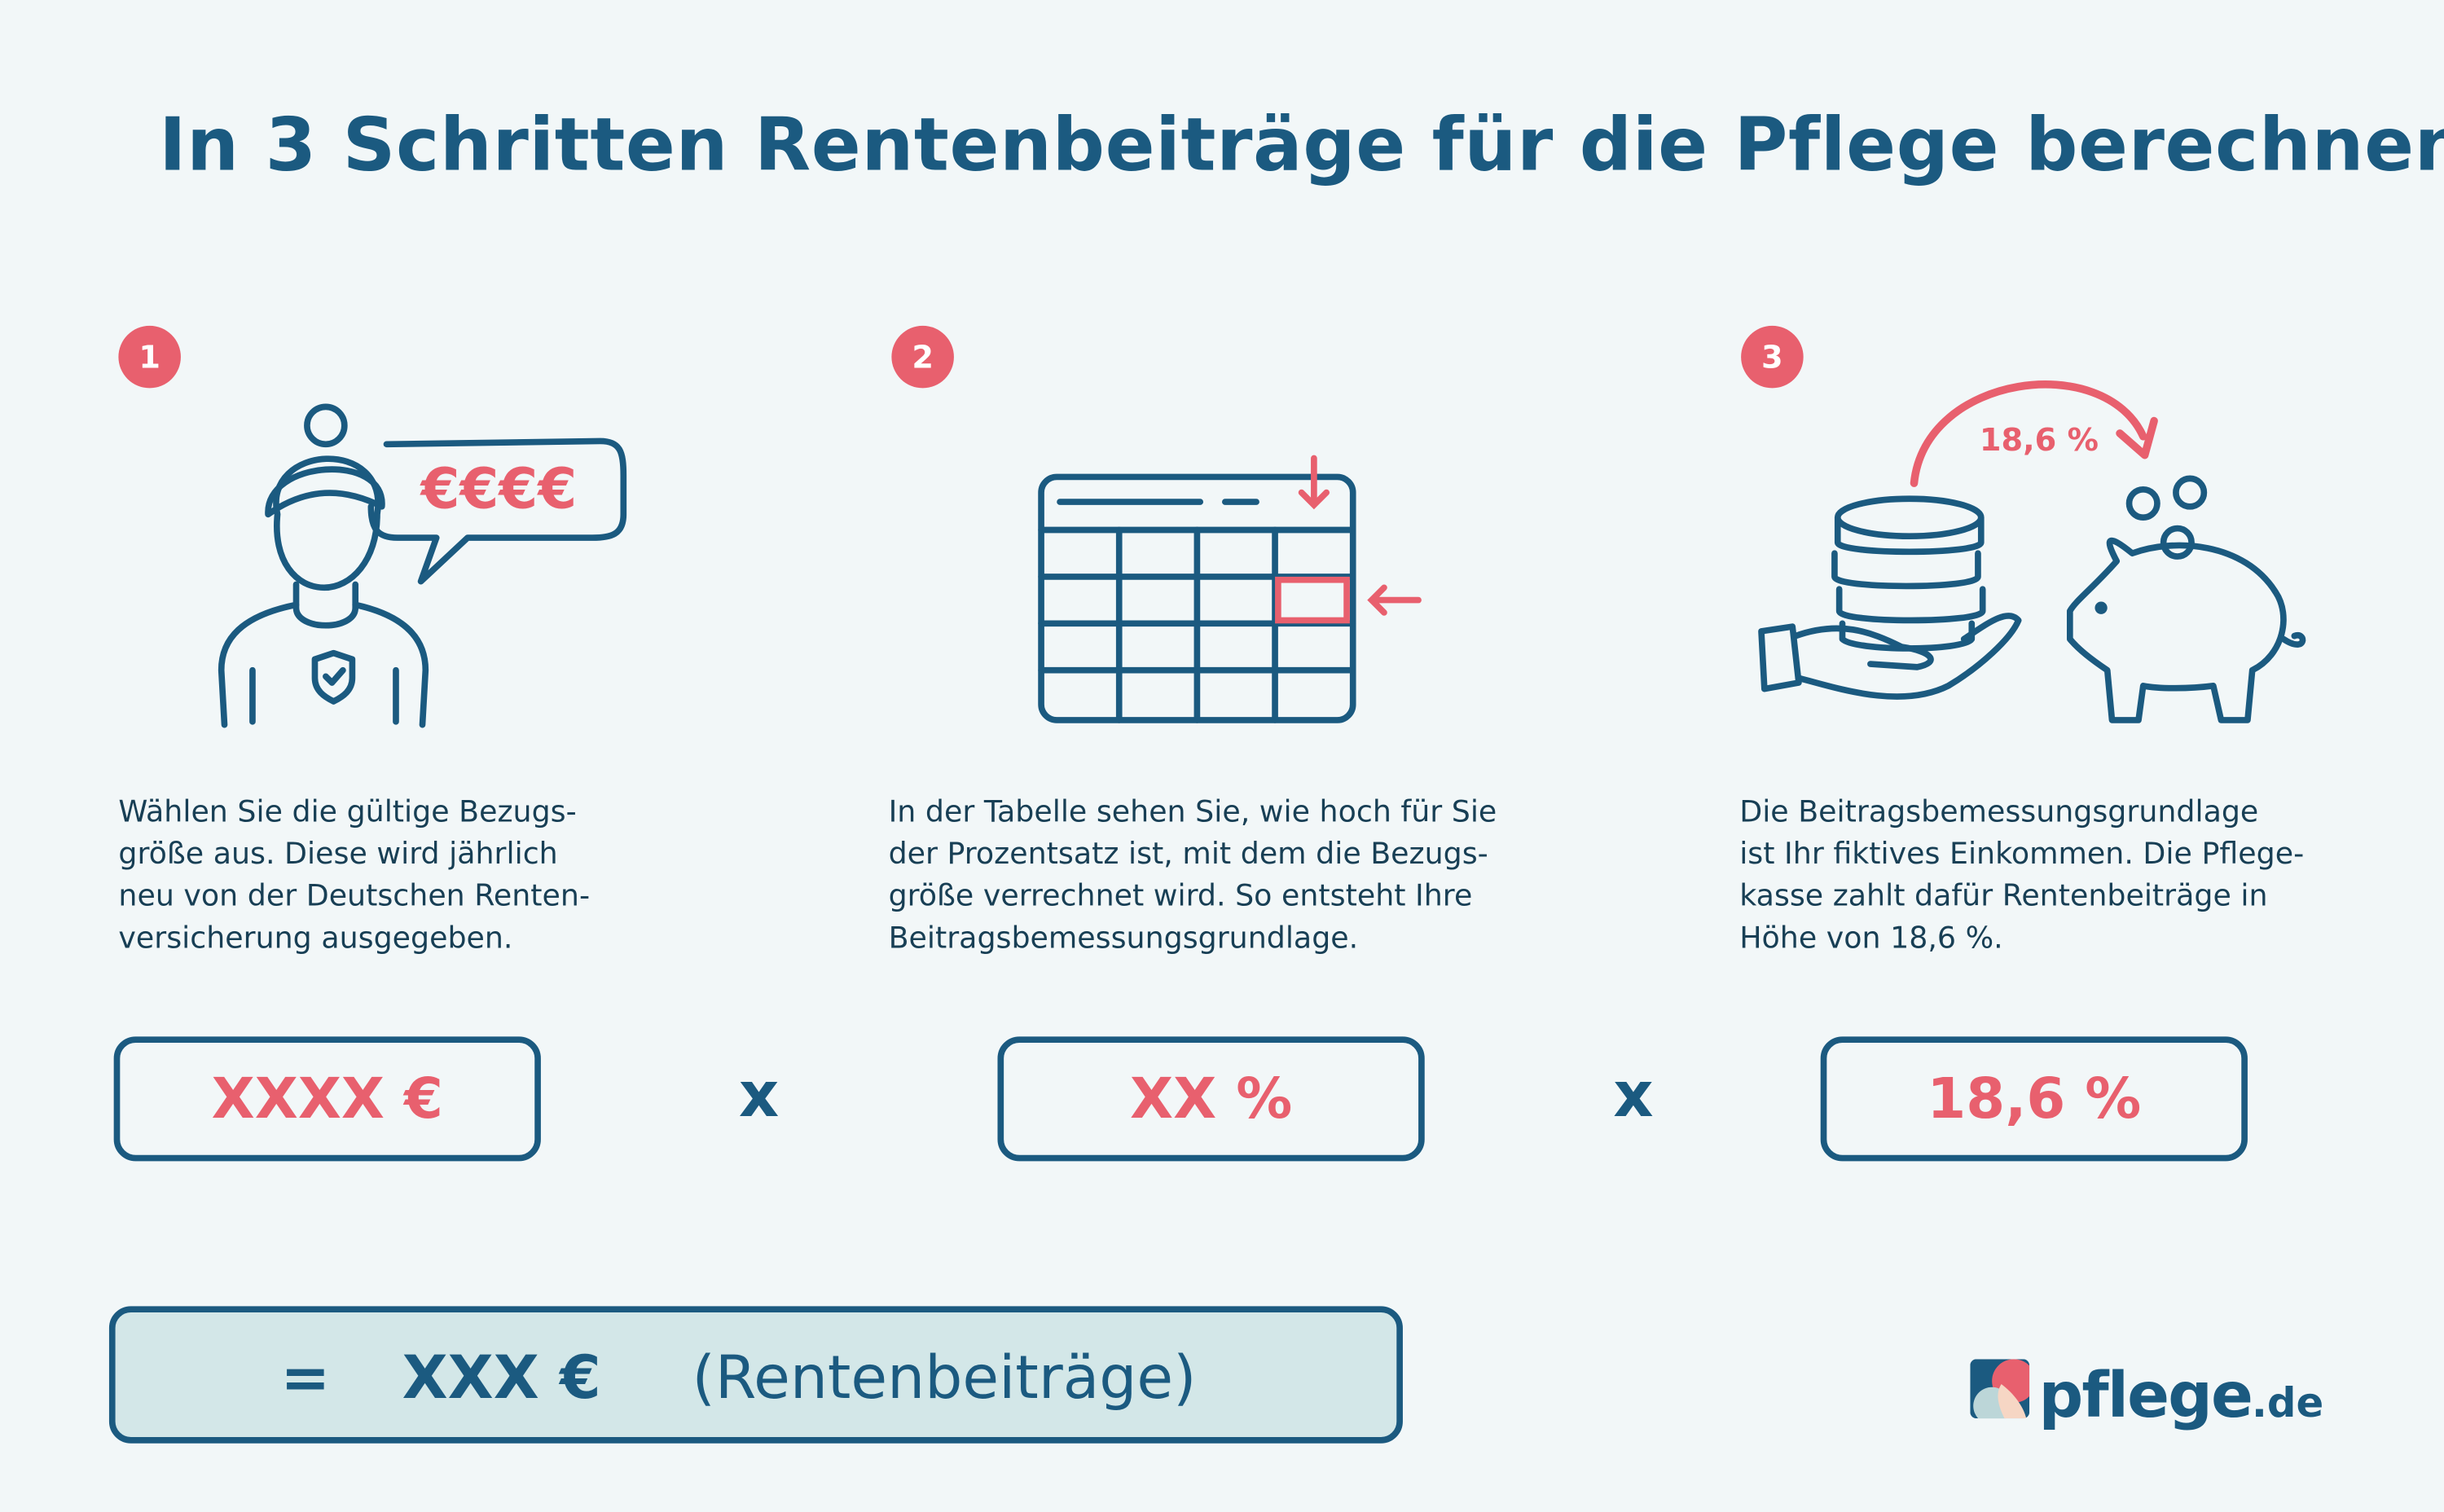  I want to click on pflege-logo: pflege .de, so click(2147, 1396).